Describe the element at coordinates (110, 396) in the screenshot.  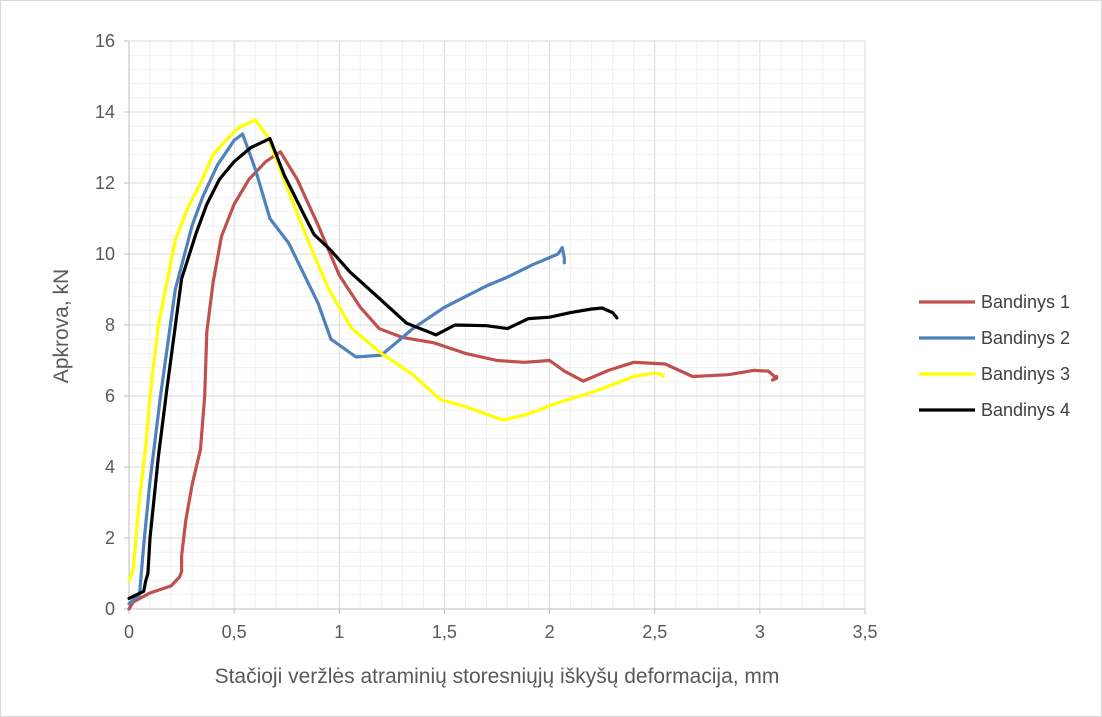
I see `y-tick-label: 6` at that location.